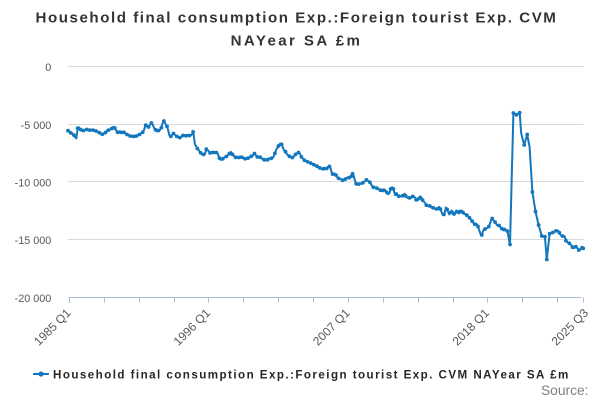 Image resolution: width=600 pixels, height=400 pixels. Describe the element at coordinates (570, 327) in the screenshot. I see `svg-text: 2025 Q3` at that location.